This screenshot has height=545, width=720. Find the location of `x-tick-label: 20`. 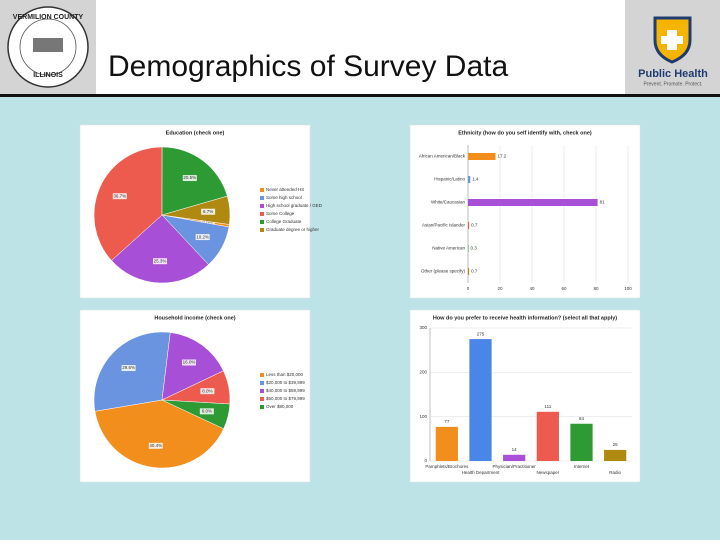

x-tick-label: 20 is located at coordinates (500, 288).